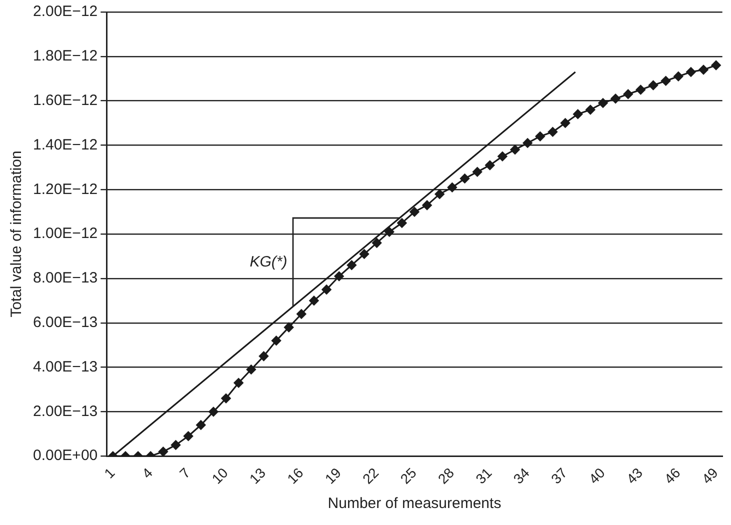 Image resolution: width=731 pixels, height=525 pixels. Describe the element at coordinates (185, 473) in the screenshot. I see `x-tick-label: 7` at that location.